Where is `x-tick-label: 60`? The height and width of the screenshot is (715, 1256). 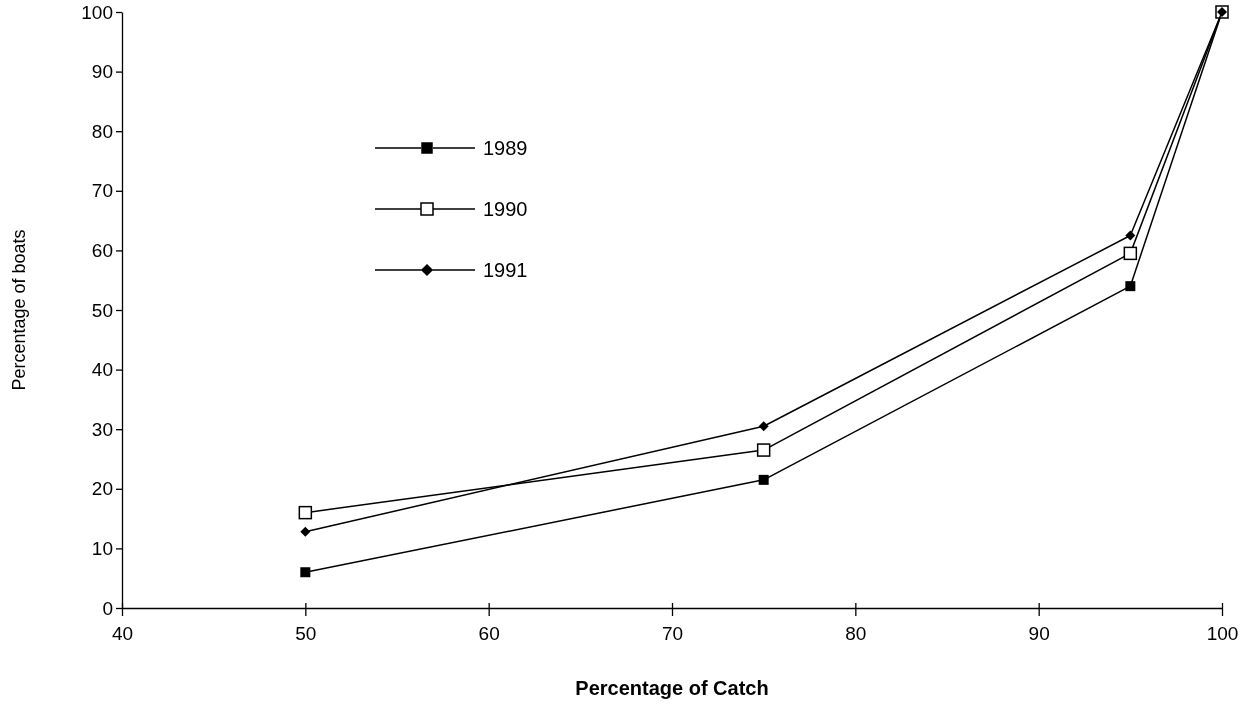 x-tick-label: 60 is located at coordinates (489, 633).